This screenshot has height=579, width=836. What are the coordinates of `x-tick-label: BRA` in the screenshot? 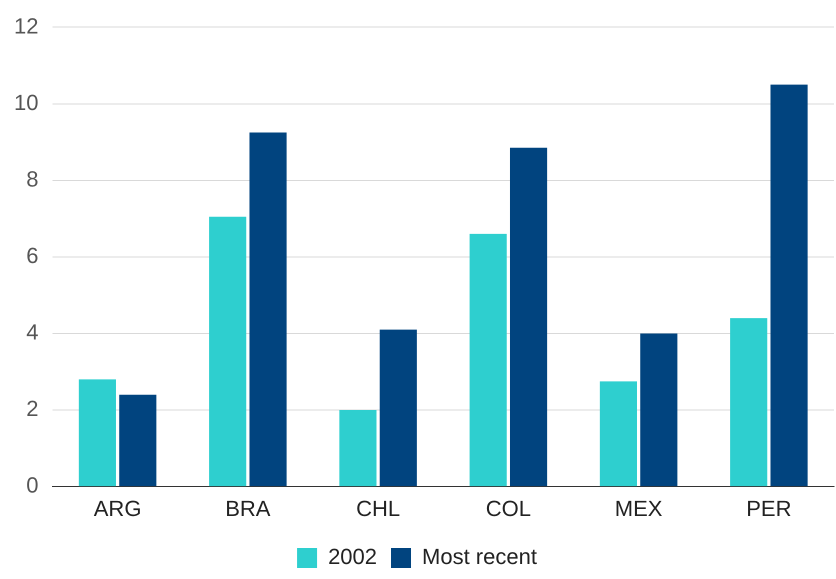 It's located at (248, 508).